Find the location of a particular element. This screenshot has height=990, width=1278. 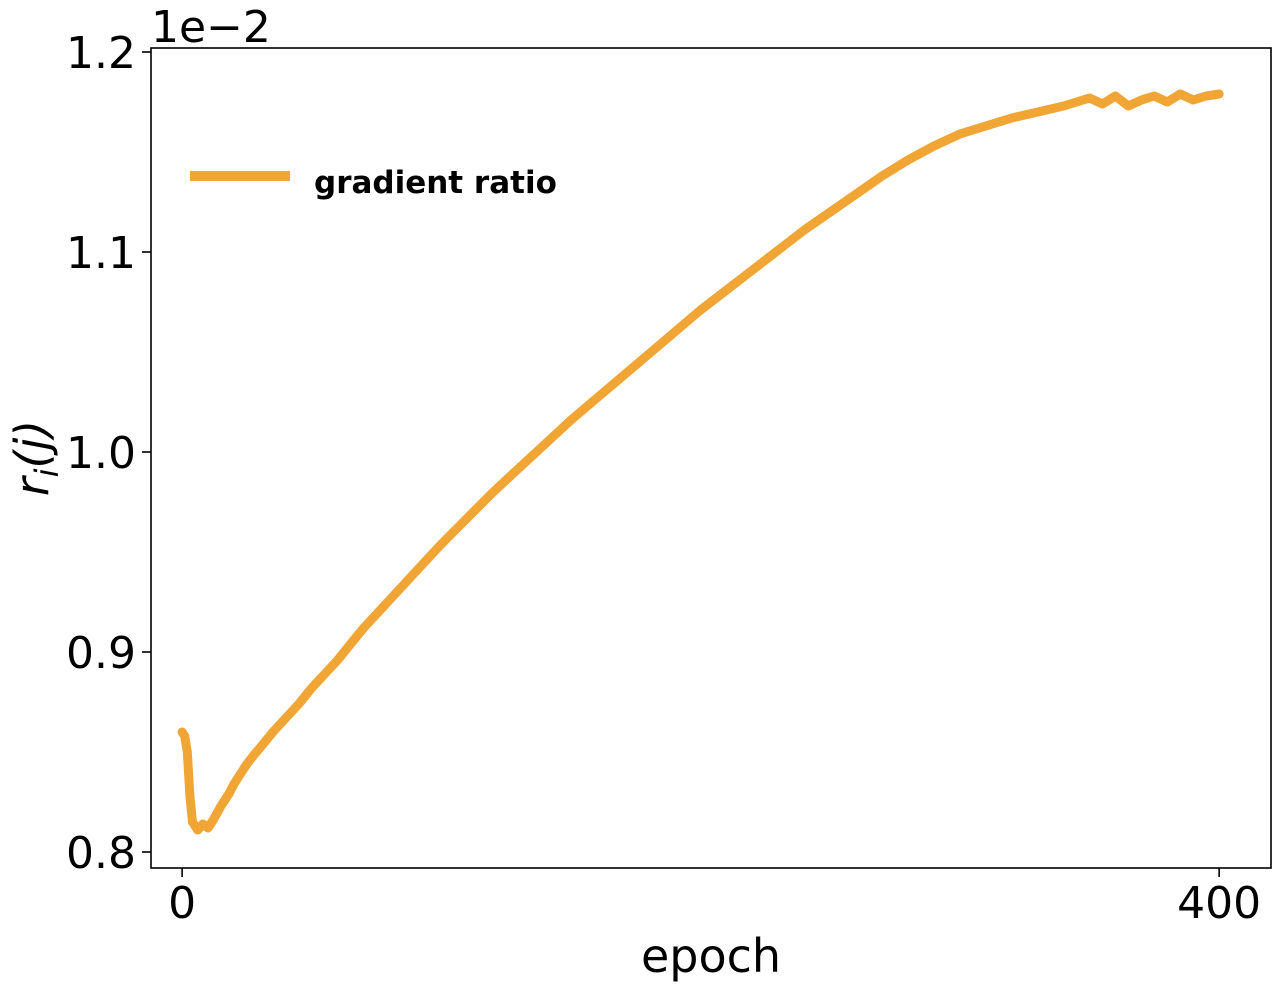

y-tick-label-1: 0.9 is located at coordinates (101, 653).